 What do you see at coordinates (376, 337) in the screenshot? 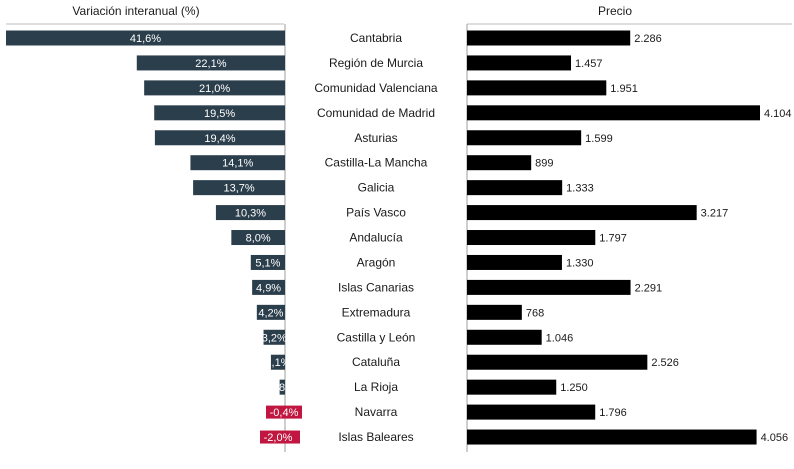
I see `region-label: Castilla y León` at bounding box center [376, 337].